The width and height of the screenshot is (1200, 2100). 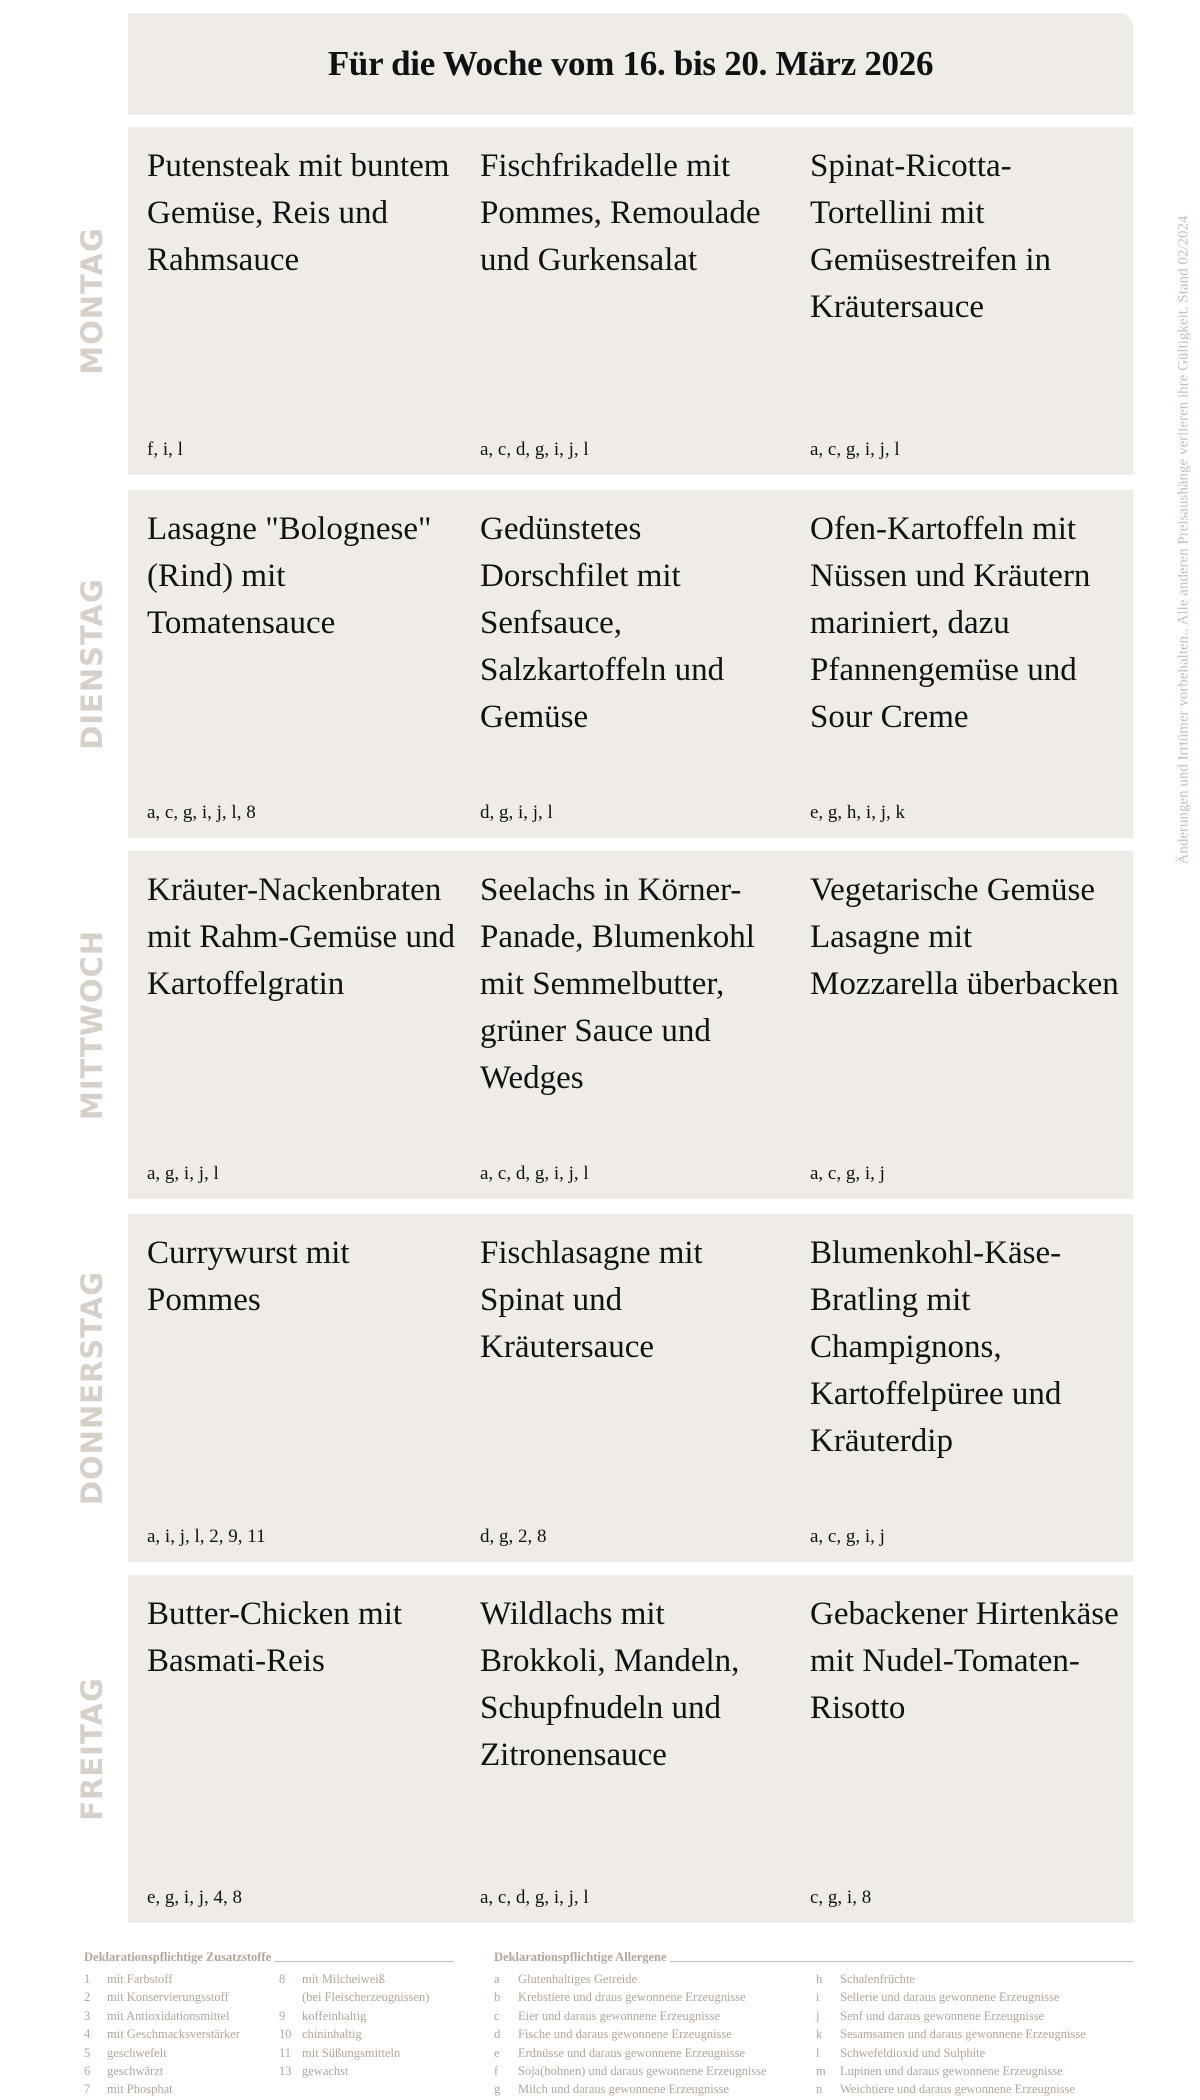 What do you see at coordinates (87, 2052) in the screenshot?
I see `legend-key: 5` at bounding box center [87, 2052].